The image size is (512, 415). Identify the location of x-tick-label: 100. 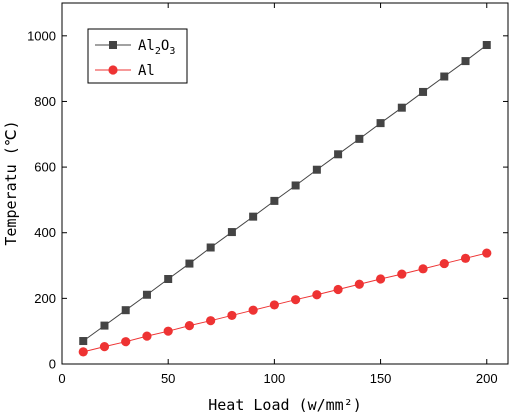
(275, 378).